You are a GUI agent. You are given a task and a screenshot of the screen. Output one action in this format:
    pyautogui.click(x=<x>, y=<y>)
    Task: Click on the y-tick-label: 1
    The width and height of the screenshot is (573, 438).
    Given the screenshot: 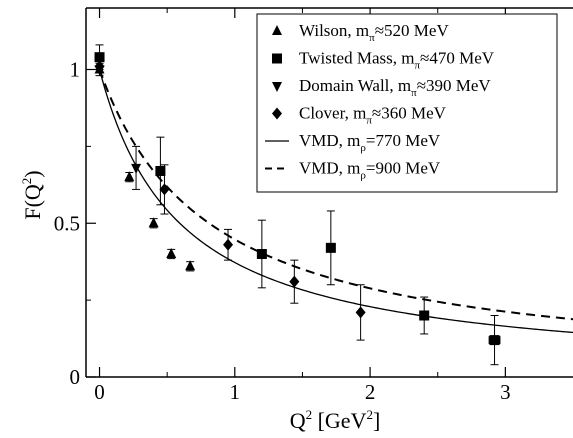 What is the action you would take?
    pyautogui.click(x=75, y=70)
    